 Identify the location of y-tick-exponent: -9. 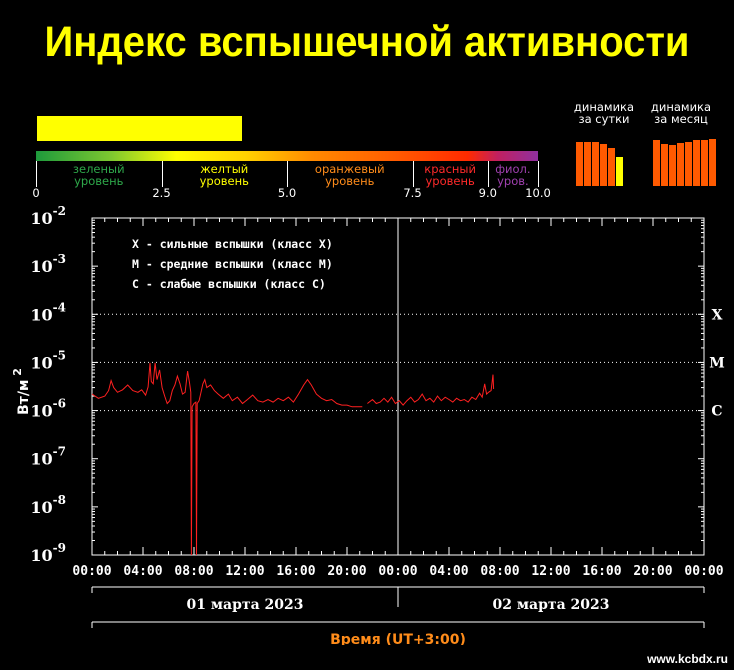
(59, 548).